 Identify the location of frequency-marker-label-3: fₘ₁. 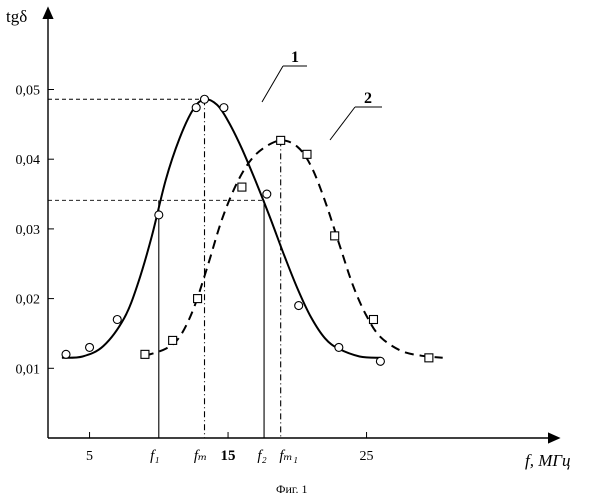
(288, 456).